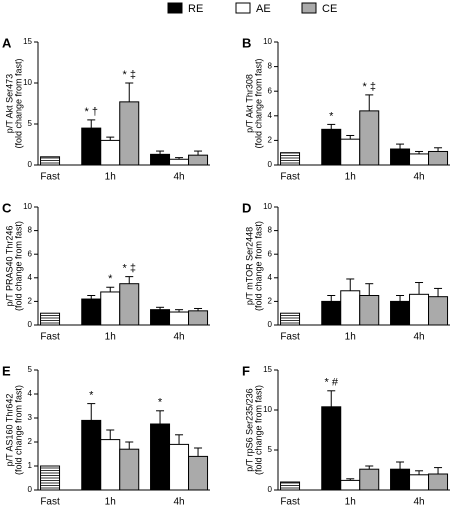  What do you see at coordinates (30, 417) in the screenshot?
I see `y-tick-label: 3` at bounding box center [30, 417].